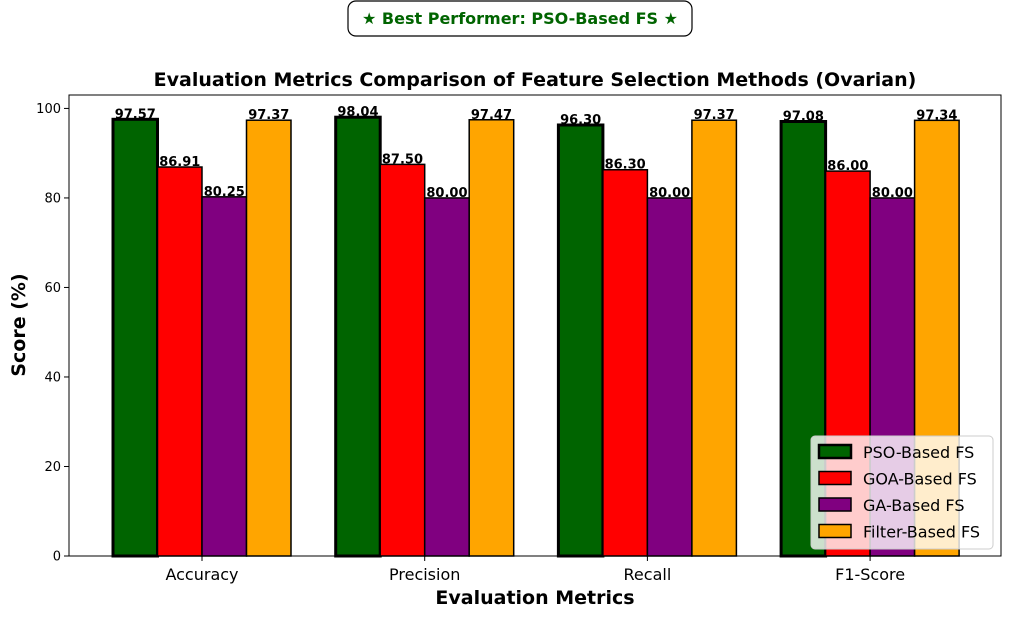 The height and width of the screenshot is (618, 1010). Describe the element at coordinates (580, 340) in the screenshot. I see `bar-pso-based-fs-recall` at that location.